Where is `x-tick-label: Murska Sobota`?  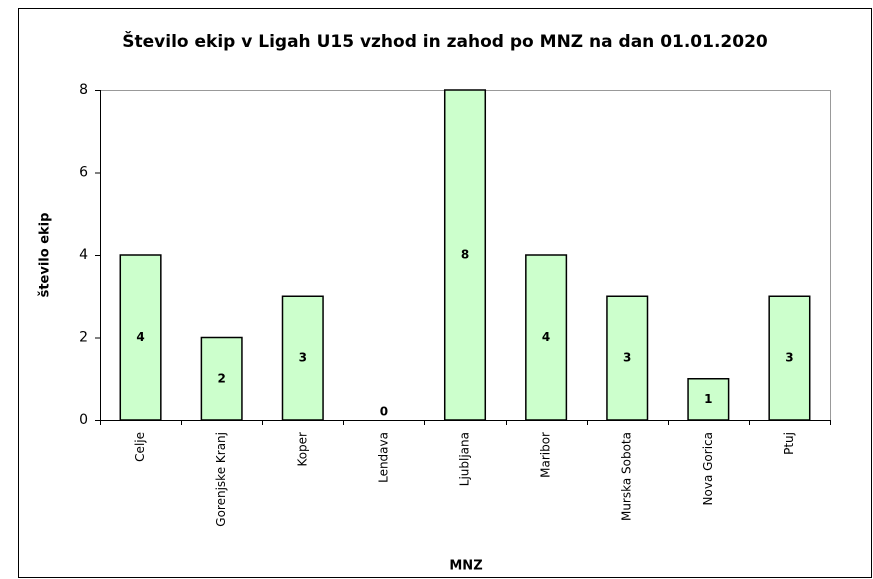 x-tick-label: Murska Sobota is located at coordinates (627, 476).